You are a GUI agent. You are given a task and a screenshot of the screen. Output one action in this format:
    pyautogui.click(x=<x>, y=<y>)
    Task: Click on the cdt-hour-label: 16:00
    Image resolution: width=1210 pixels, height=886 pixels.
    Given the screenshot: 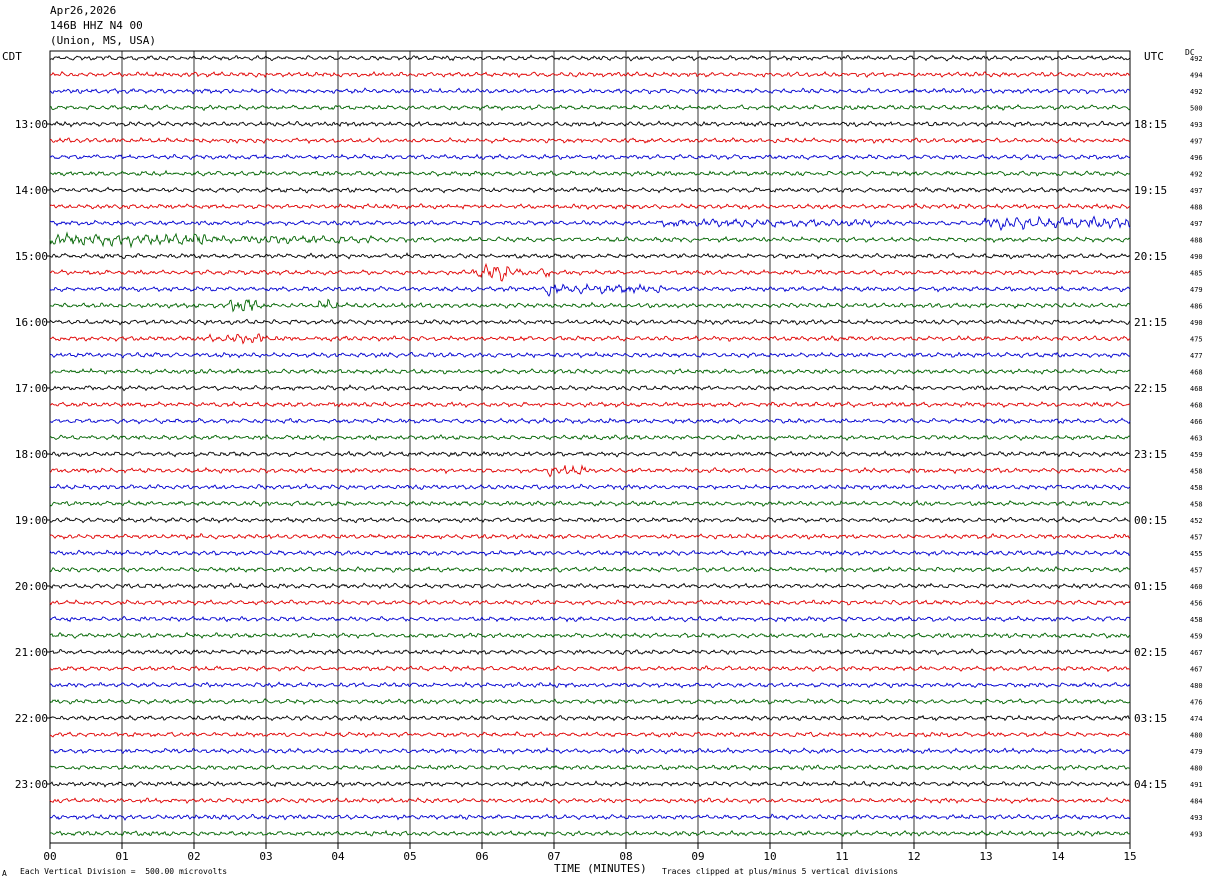 What is the action you would take?
    pyautogui.click(x=31, y=322)
    